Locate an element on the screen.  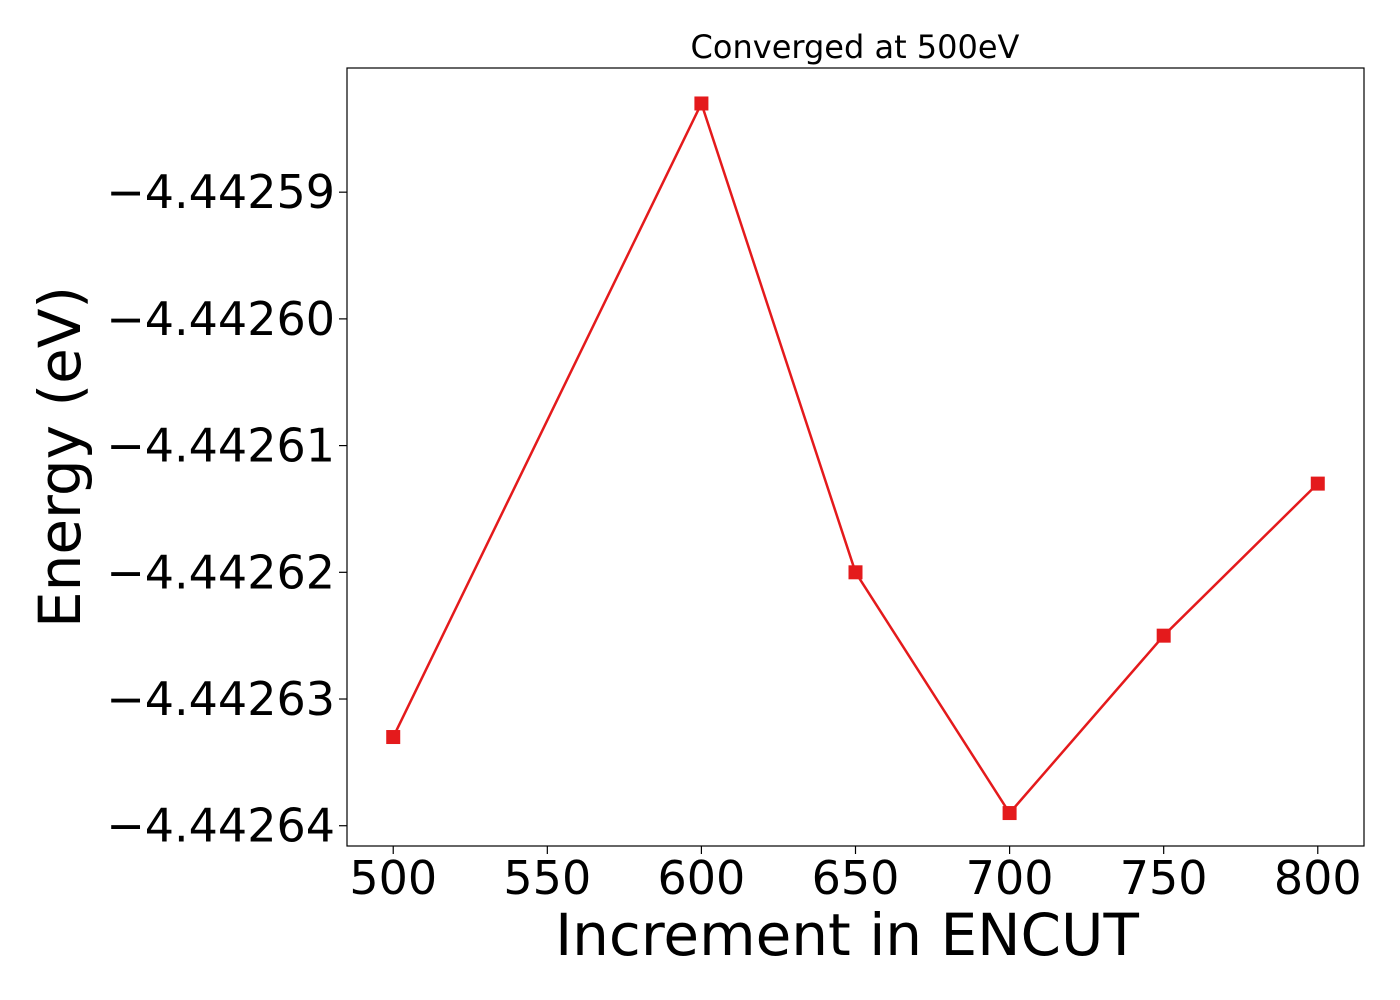
x-tick-label: 600 is located at coordinates (702, 878).